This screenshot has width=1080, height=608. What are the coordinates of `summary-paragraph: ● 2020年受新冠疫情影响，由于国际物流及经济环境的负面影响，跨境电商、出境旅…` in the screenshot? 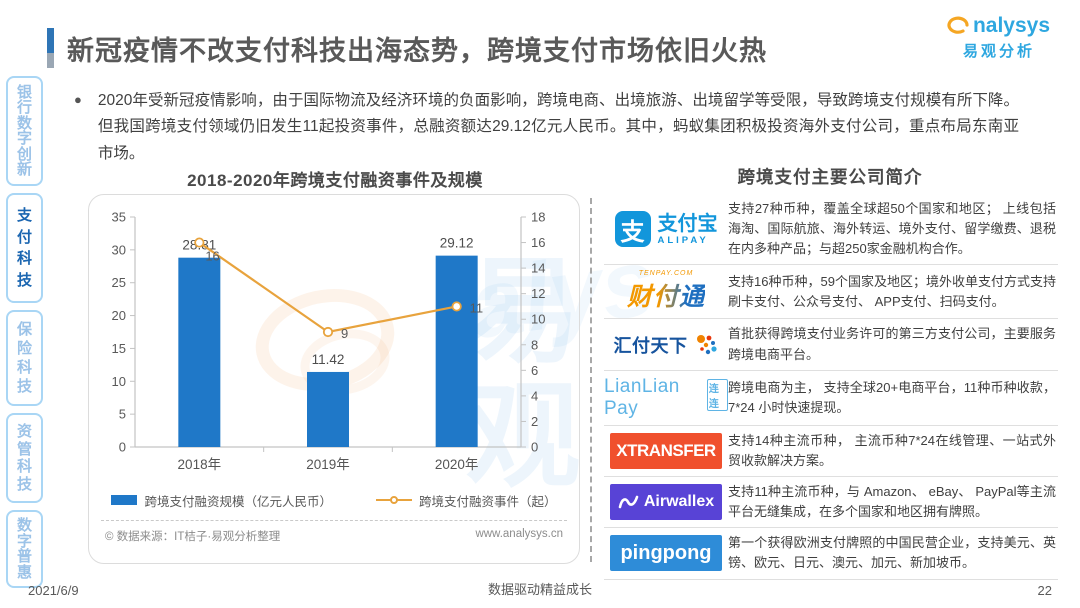 It's located at (546, 127).